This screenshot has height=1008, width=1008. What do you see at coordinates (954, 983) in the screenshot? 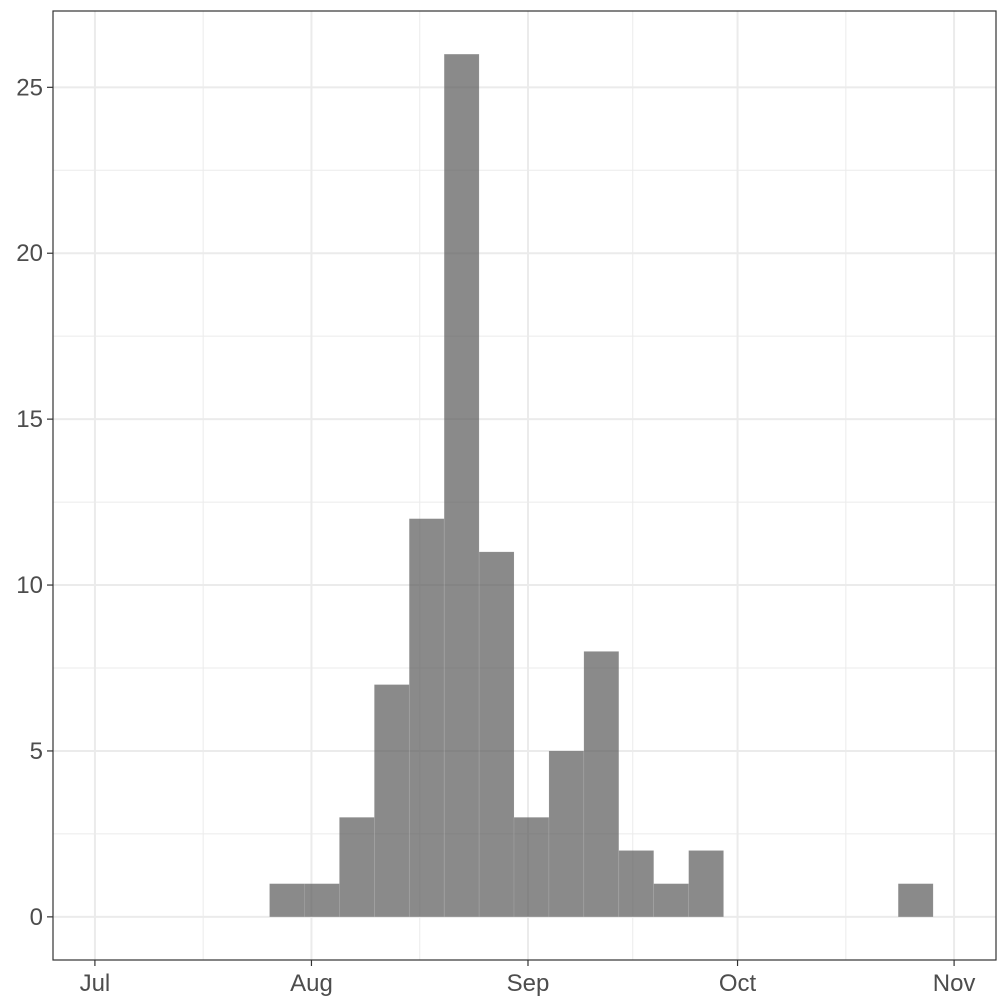
I see `x-tick-label: Nov` at bounding box center [954, 983].